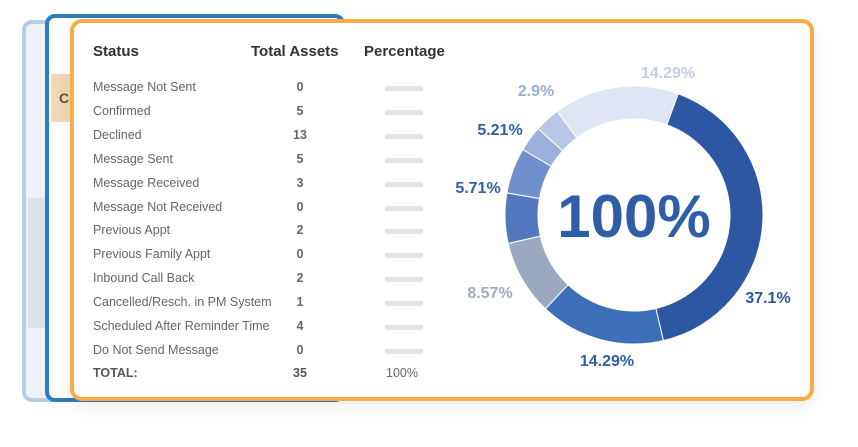 The width and height of the screenshot is (858, 447). Describe the element at coordinates (477, 188) in the screenshot. I see `donut-percent-label: 5.71%` at that location.